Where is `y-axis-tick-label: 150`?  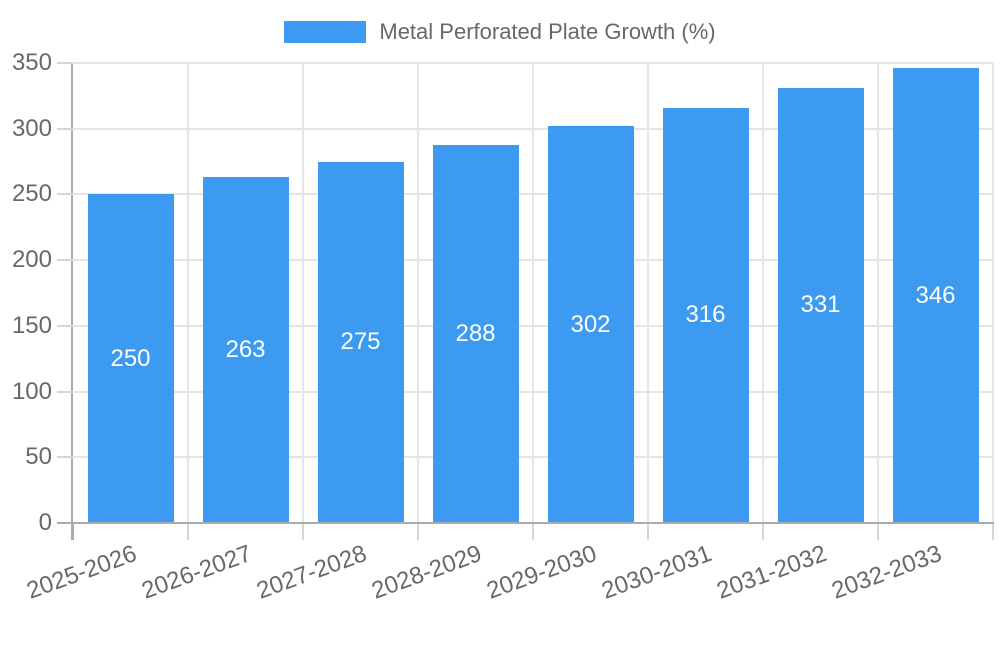
y-axis-tick-label: 150 is located at coordinates (31, 325).